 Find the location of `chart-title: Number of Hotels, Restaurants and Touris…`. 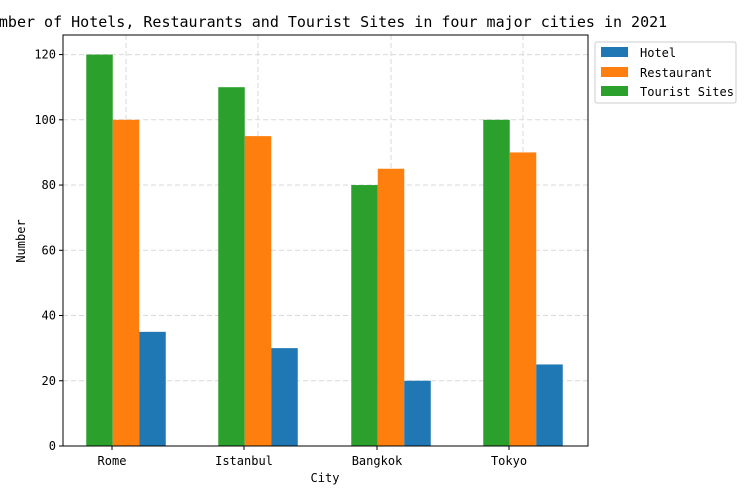

chart-title: Number of Hotels, Restaurants and Touris… is located at coordinates (333, 22).